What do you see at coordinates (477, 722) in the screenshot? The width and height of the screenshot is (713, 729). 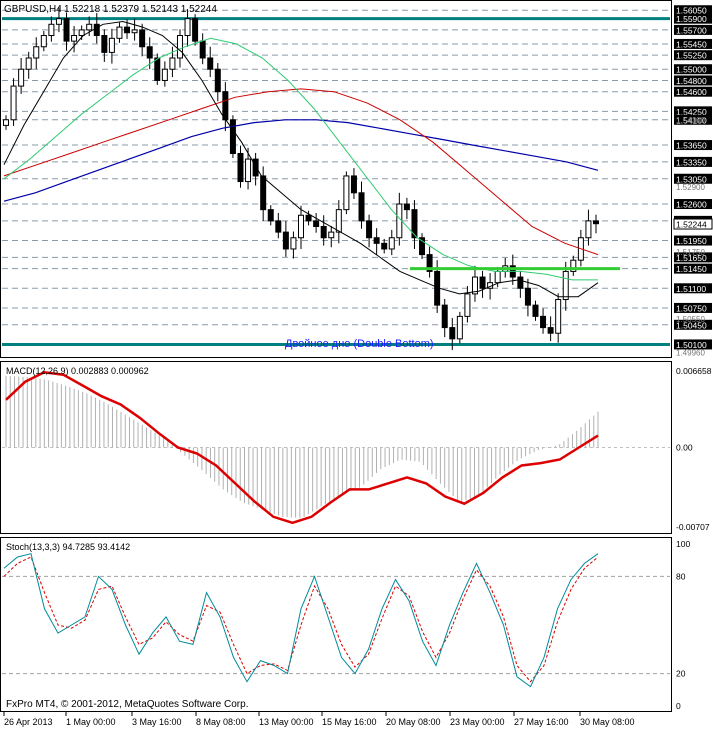 I see `x-tick-label: 23 May 00:00` at bounding box center [477, 722].